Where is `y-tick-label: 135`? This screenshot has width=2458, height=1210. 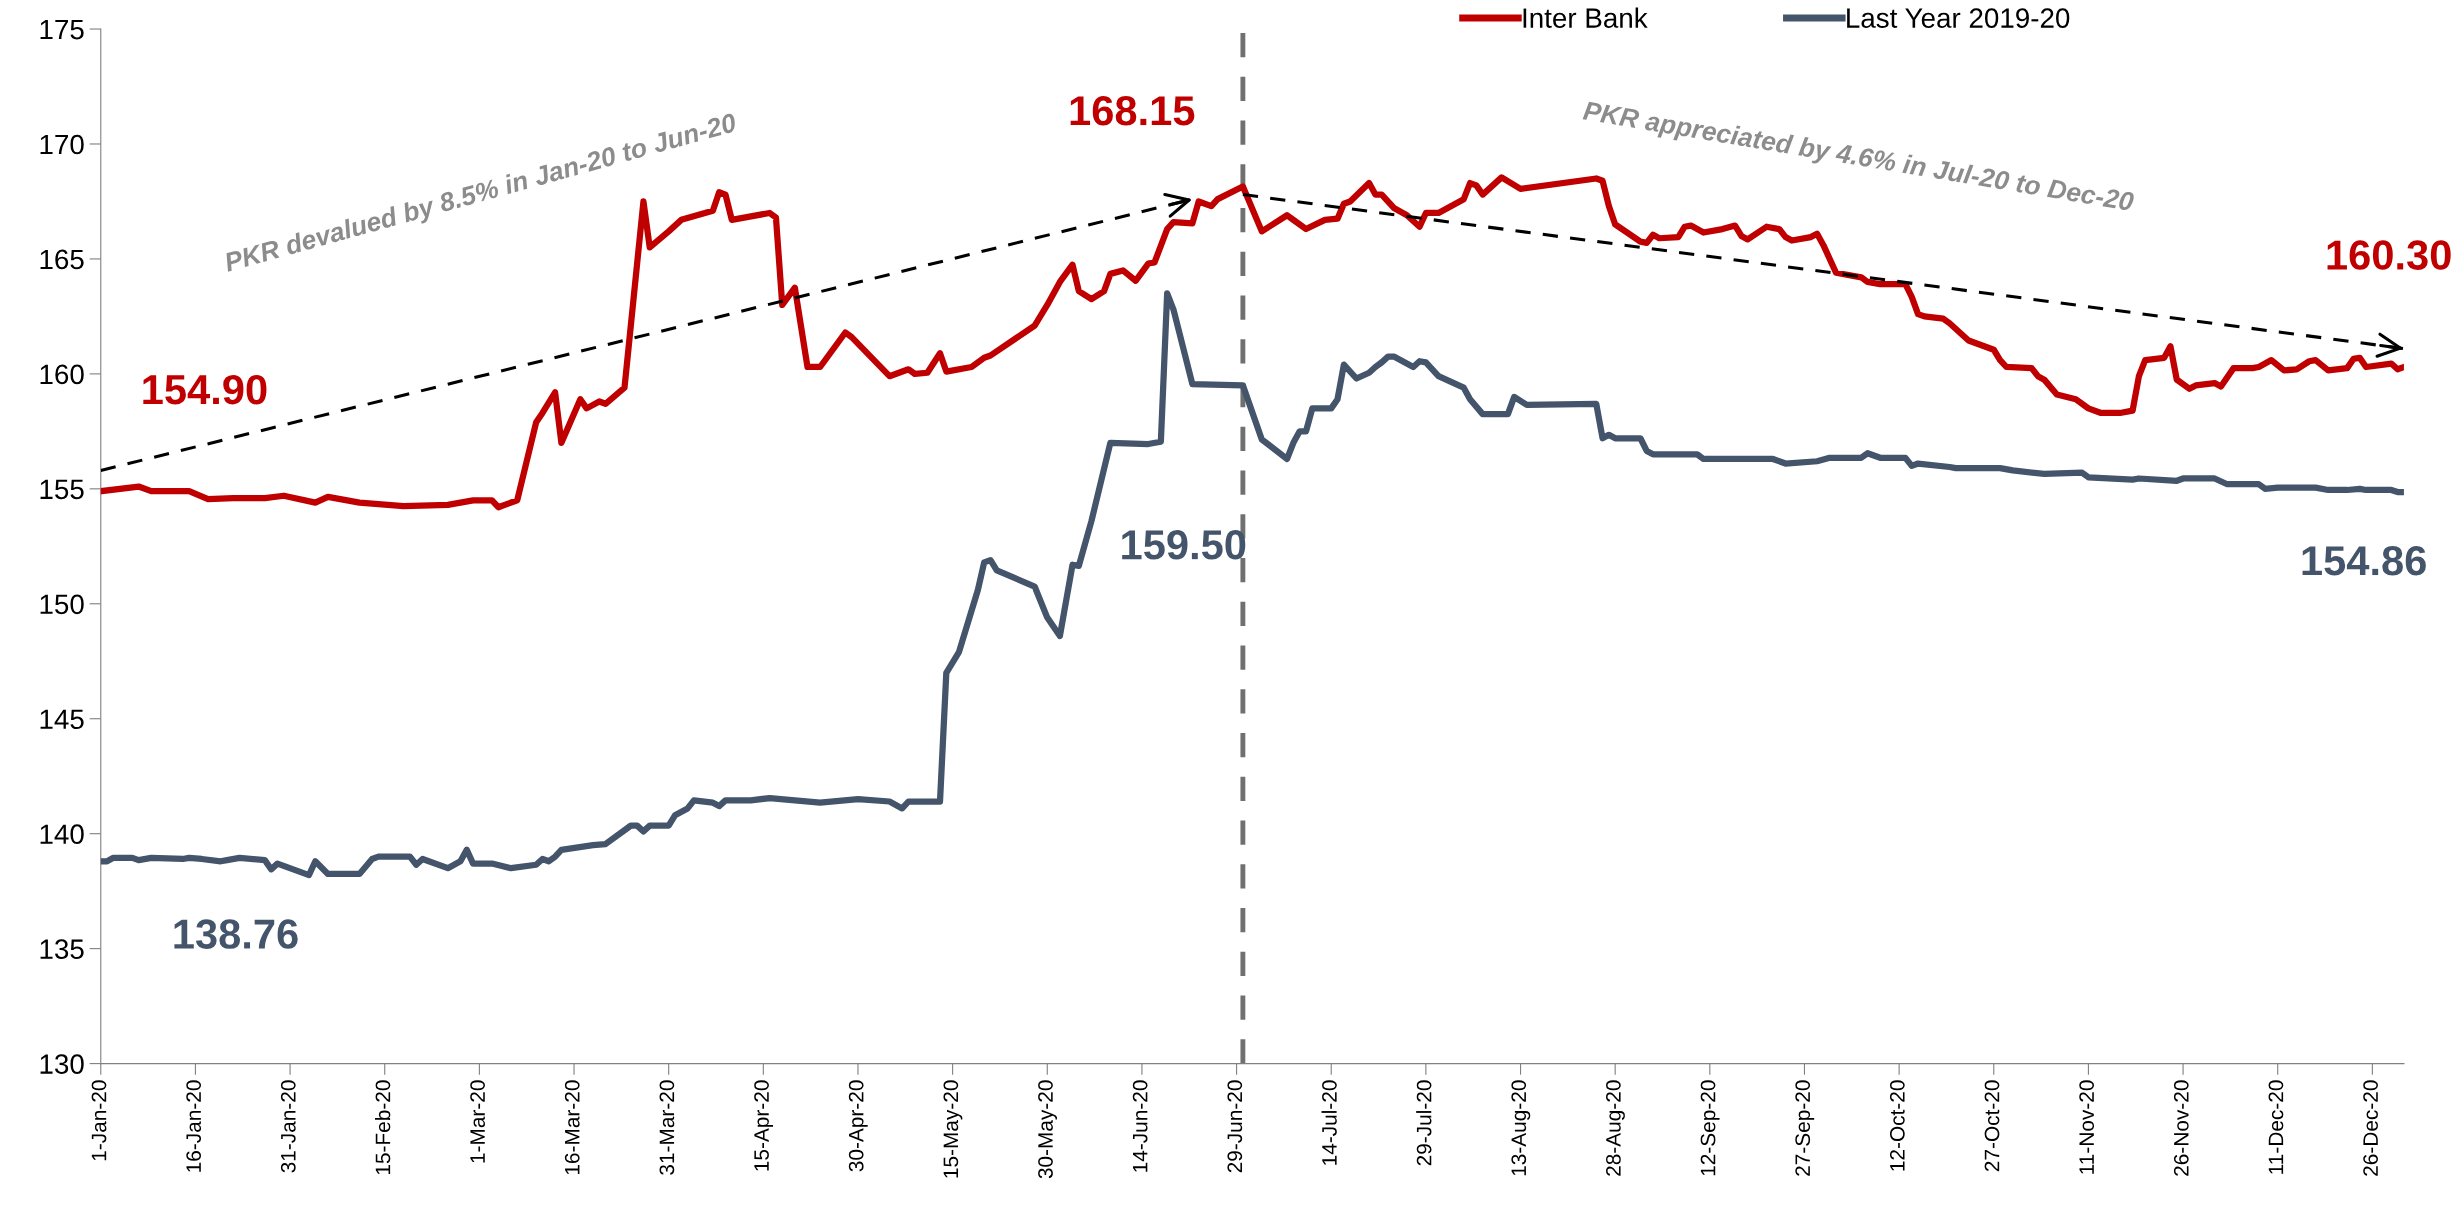 y-tick-label: 135 is located at coordinates (62, 949).